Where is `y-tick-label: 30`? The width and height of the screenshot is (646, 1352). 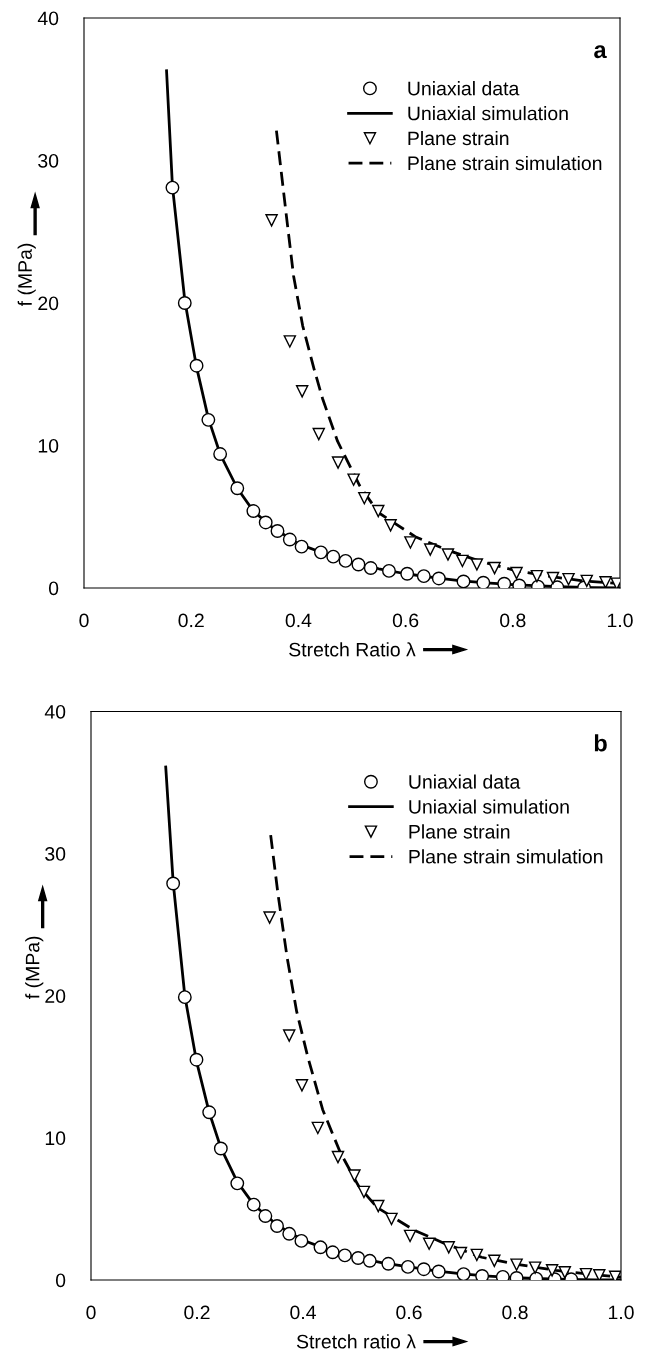 y-tick-label: 30 is located at coordinates (48, 160).